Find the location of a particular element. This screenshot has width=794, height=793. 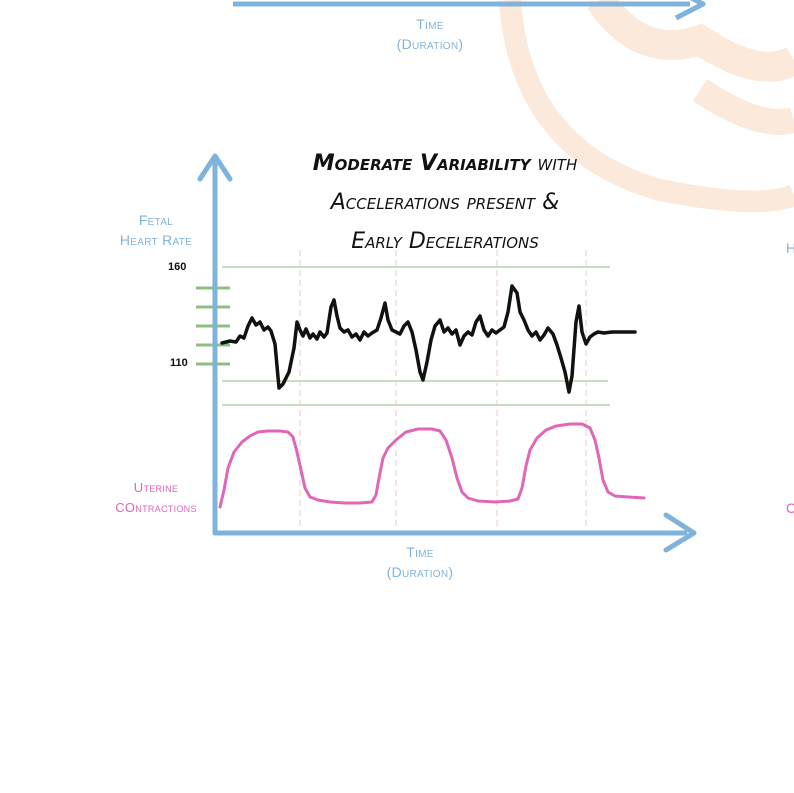

title-line-3: Early Decelerations is located at coordinates (445, 241).